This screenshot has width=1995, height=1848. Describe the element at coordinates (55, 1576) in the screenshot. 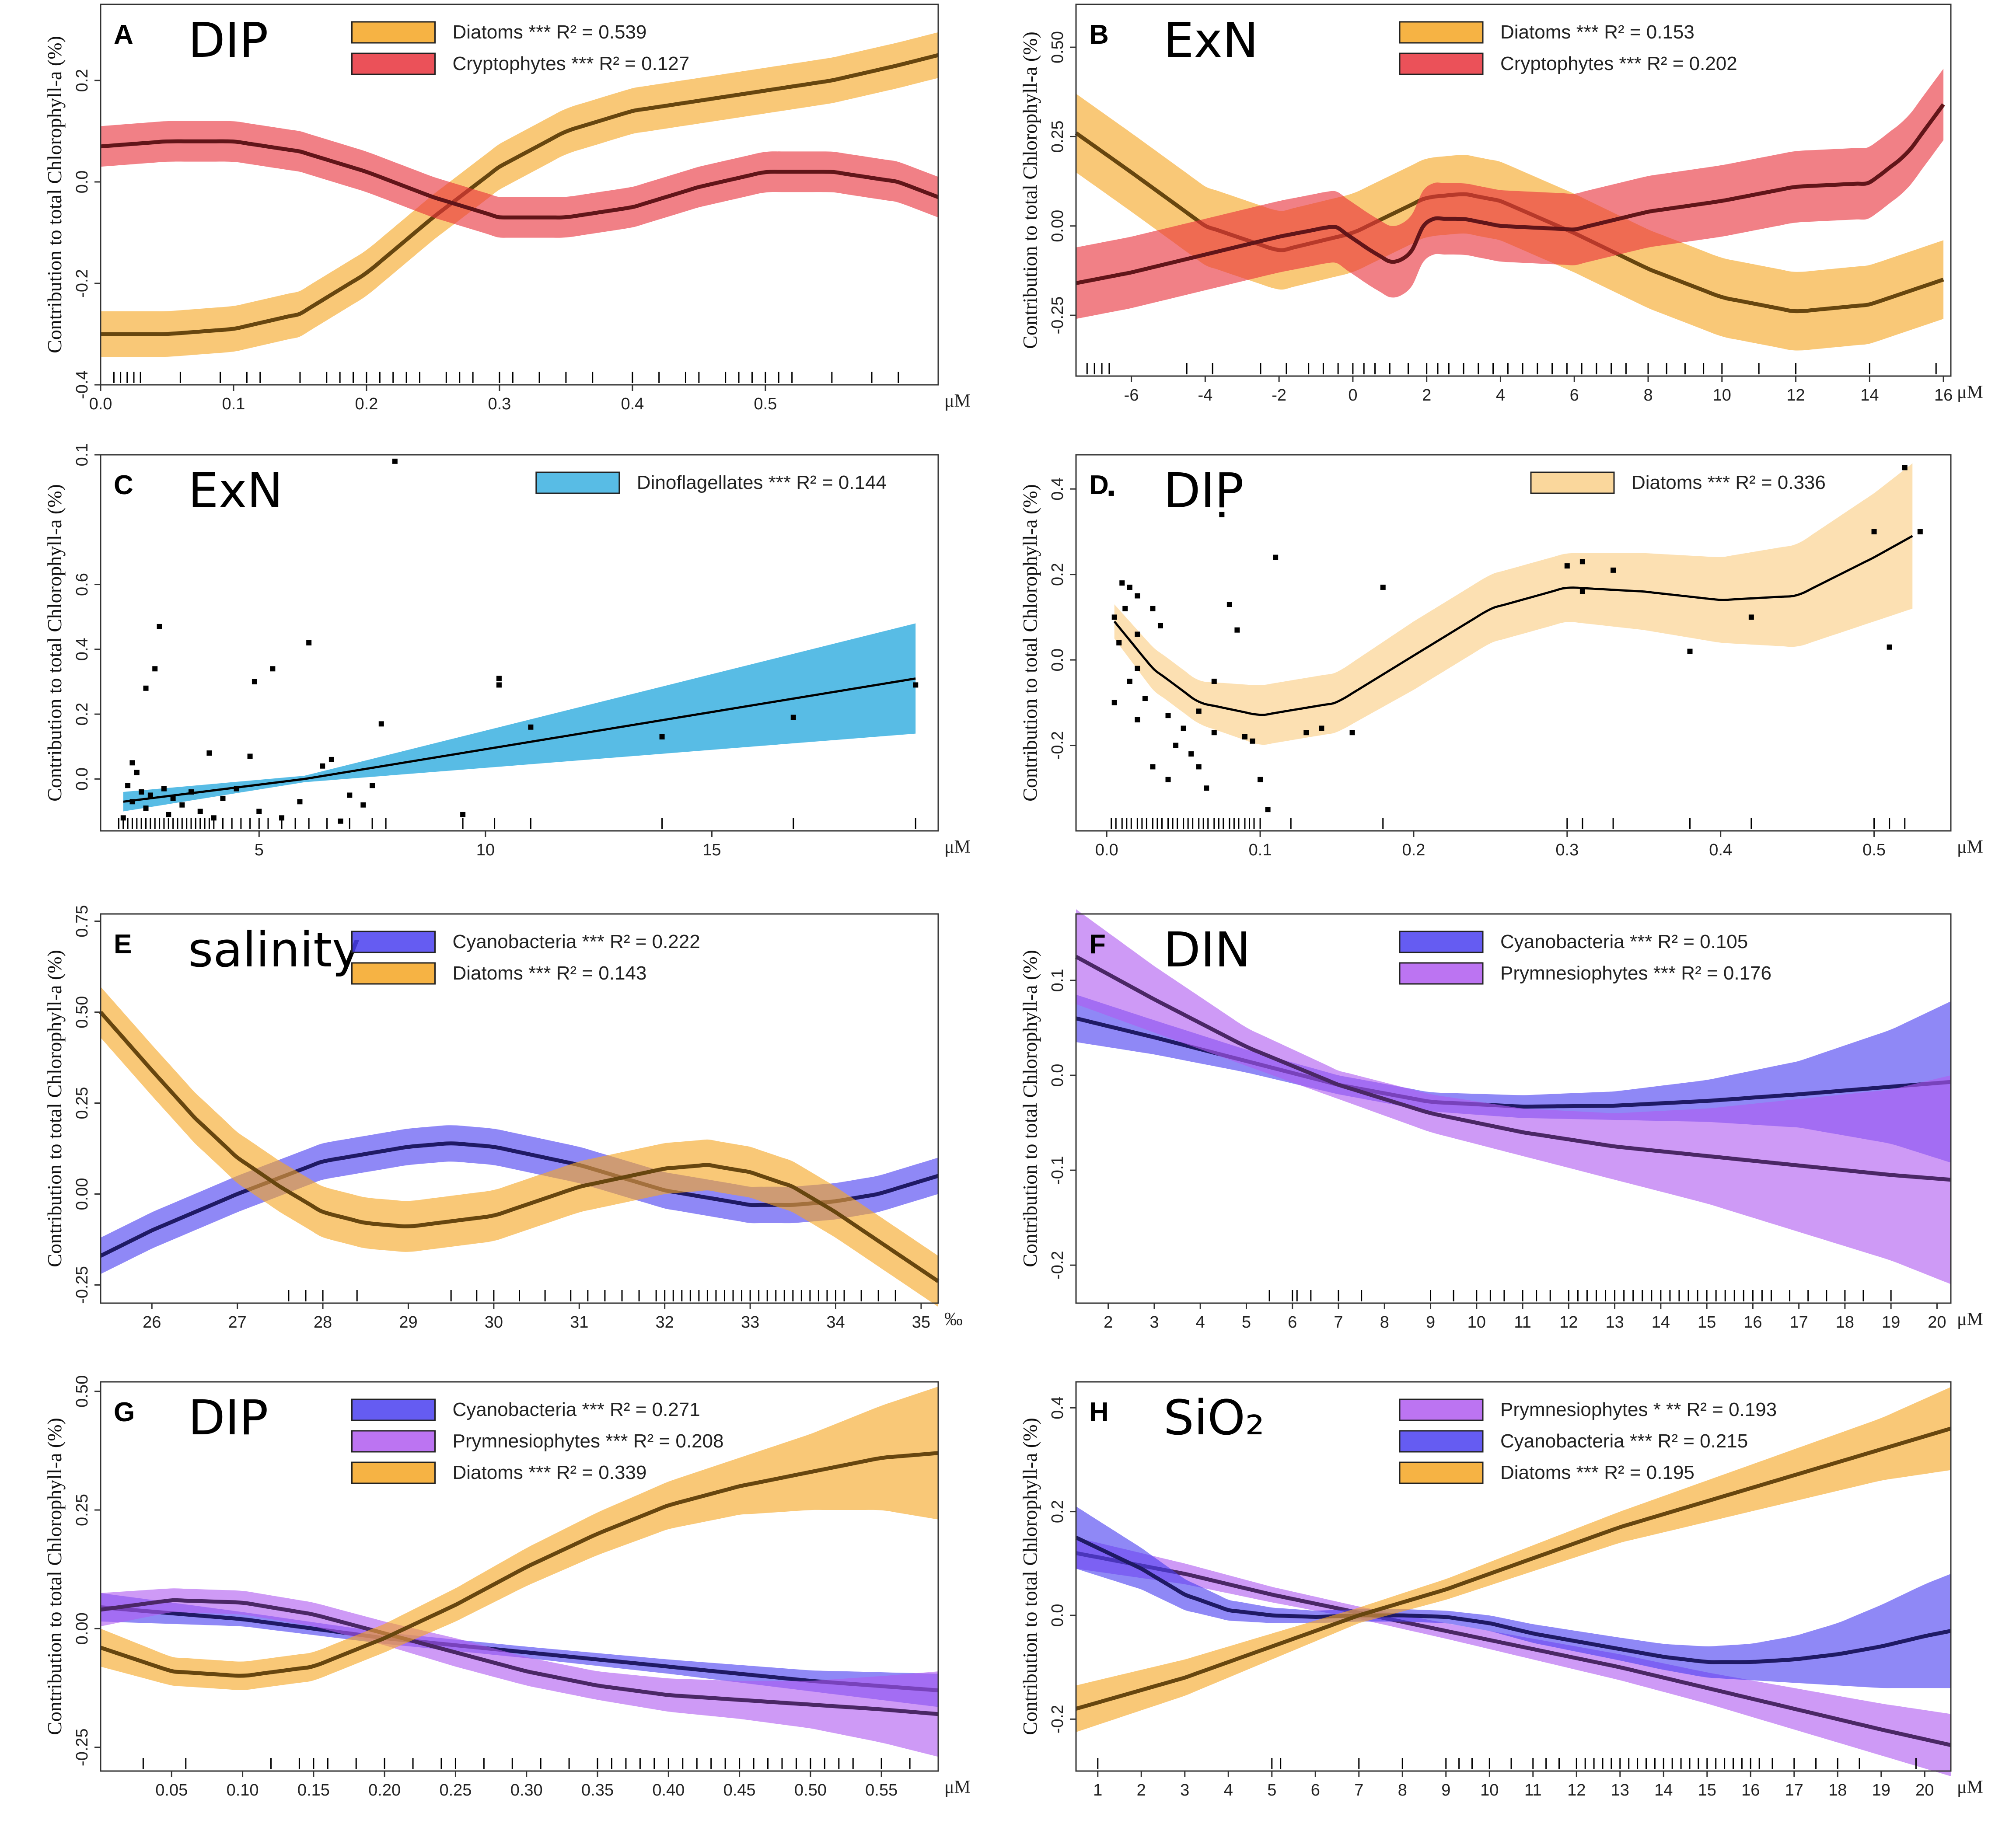

I see `y-axis-label: Contribution to total Chlorophyll-a (%)` at that location.